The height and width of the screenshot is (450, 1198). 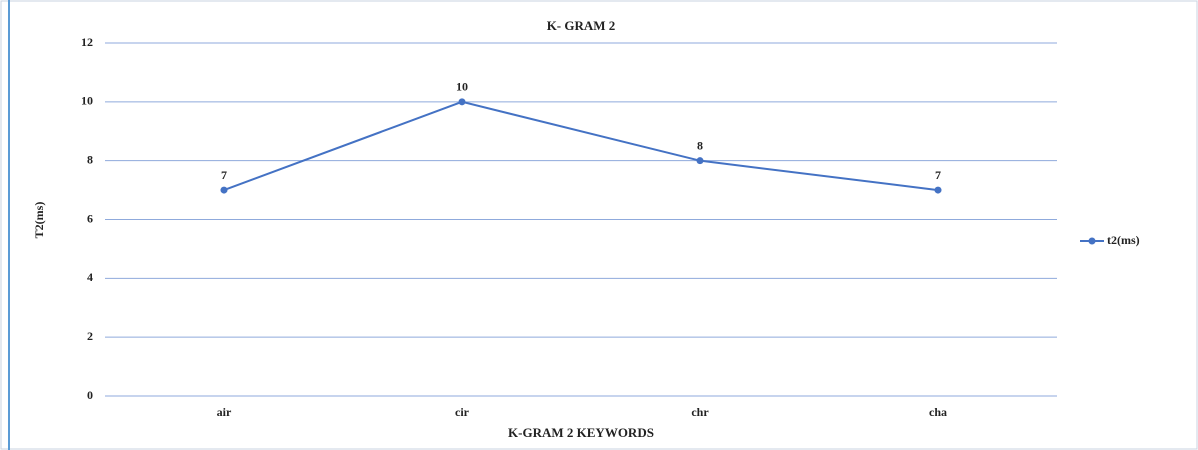 What do you see at coordinates (39, 220) in the screenshot?
I see `y-axis-label: T2(ms)` at bounding box center [39, 220].